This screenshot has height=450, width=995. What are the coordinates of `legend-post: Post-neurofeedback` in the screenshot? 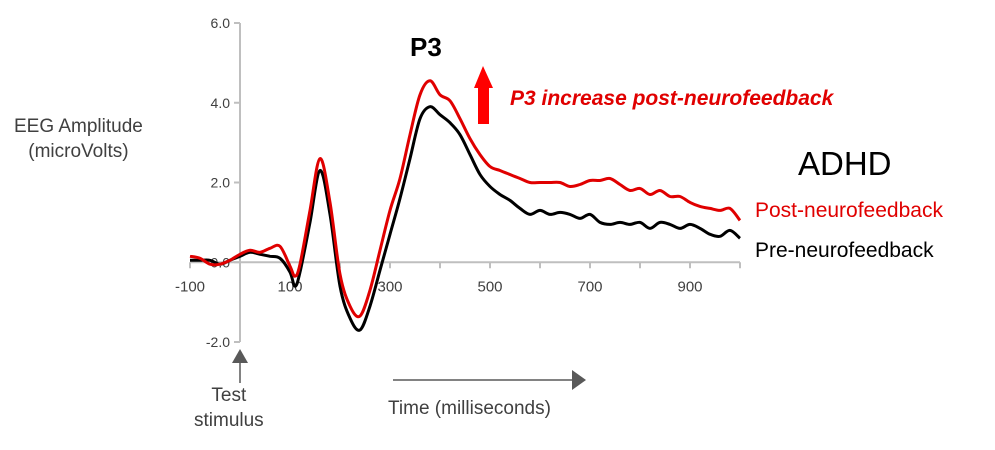 It's located at (849, 210).